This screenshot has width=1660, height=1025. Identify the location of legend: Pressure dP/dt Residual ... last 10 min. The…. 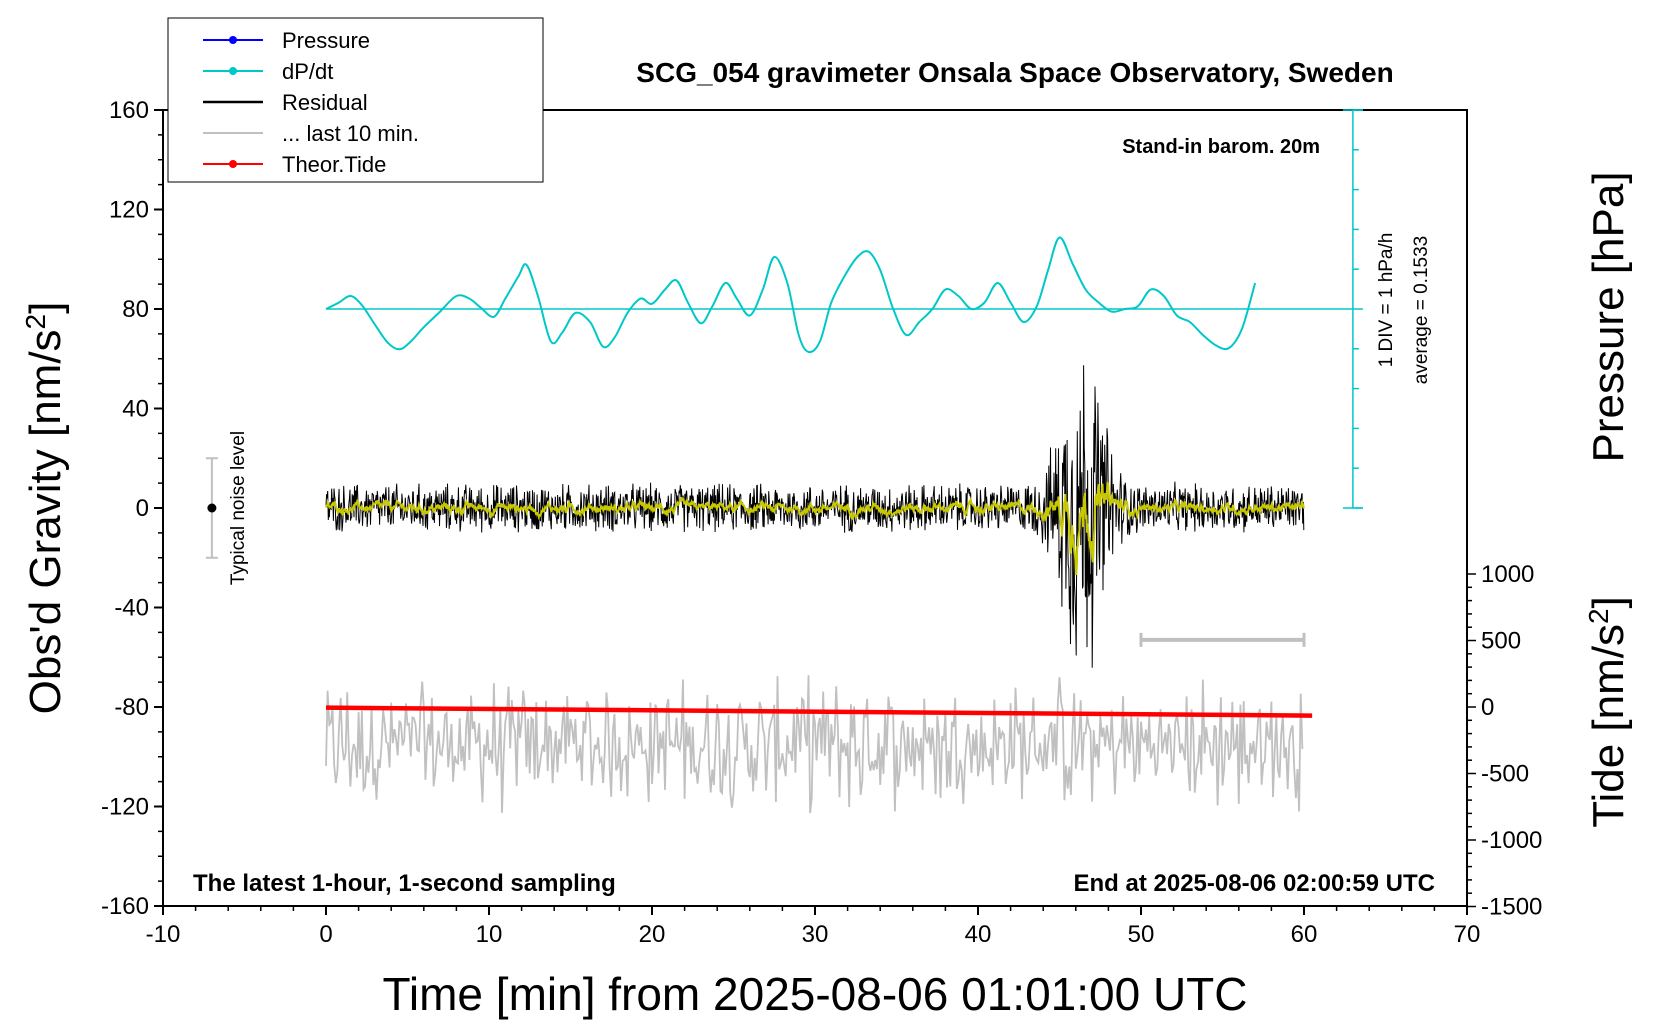
(355, 100).